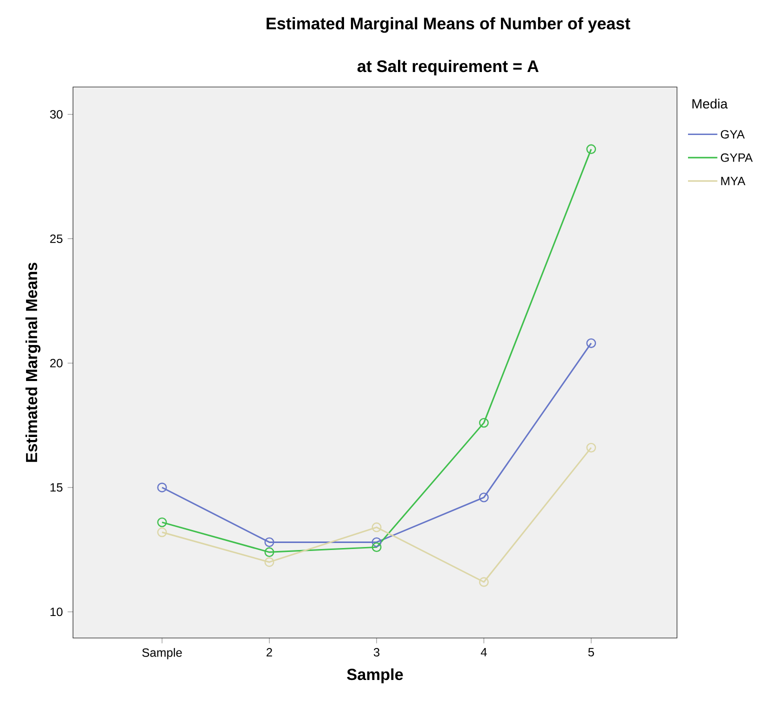 This screenshot has height=705, width=758. I want to click on y-axis-title: Estimated Marginal Means, so click(32, 362).